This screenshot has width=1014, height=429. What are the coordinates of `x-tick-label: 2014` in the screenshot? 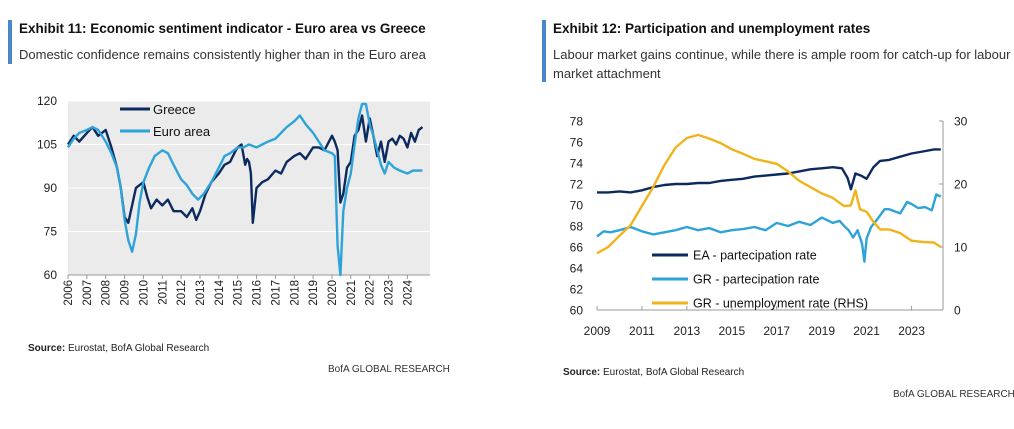 It's located at (220, 292).